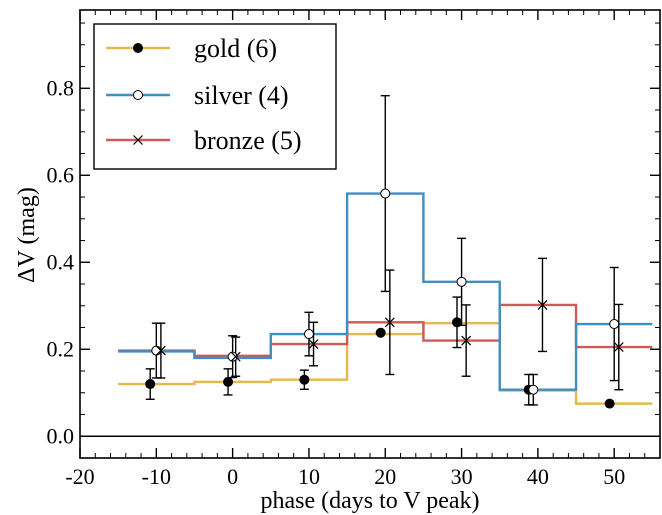 The width and height of the screenshot is (662, 515). I want to click on step-line-bronze, so click(385, 330).